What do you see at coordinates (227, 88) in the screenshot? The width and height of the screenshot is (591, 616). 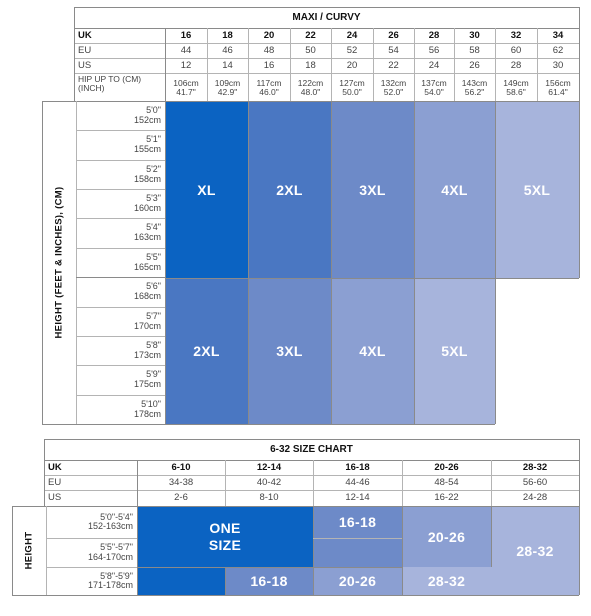 I see `maxi-hip-cell: 109cm 42.9"` at bounding box center [227, 88].